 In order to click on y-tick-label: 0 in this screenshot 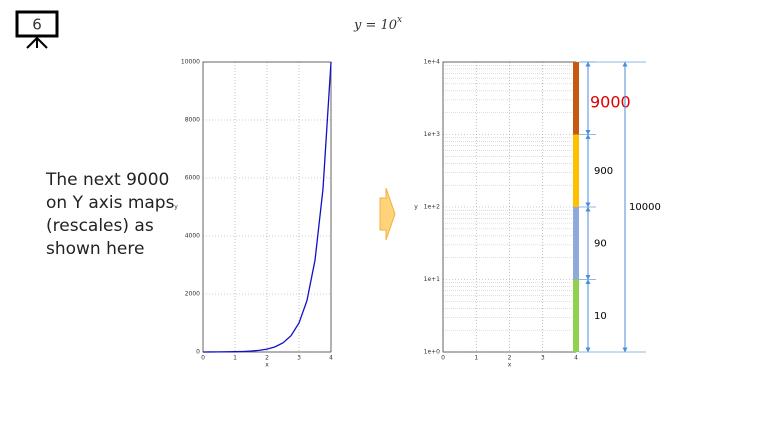, I will do `click(198, 352)`.